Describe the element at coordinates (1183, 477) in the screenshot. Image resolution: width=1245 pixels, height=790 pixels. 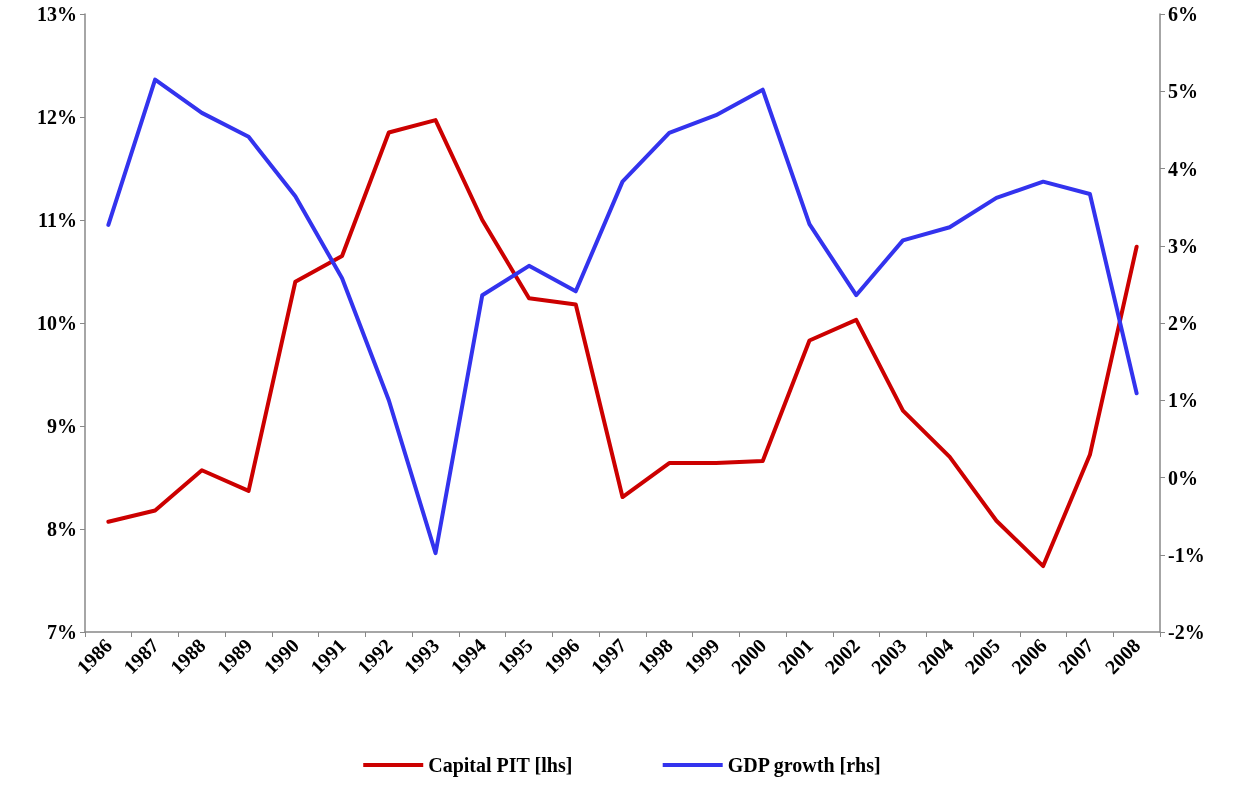
I see `y2-tick-label: 0%` at that location.